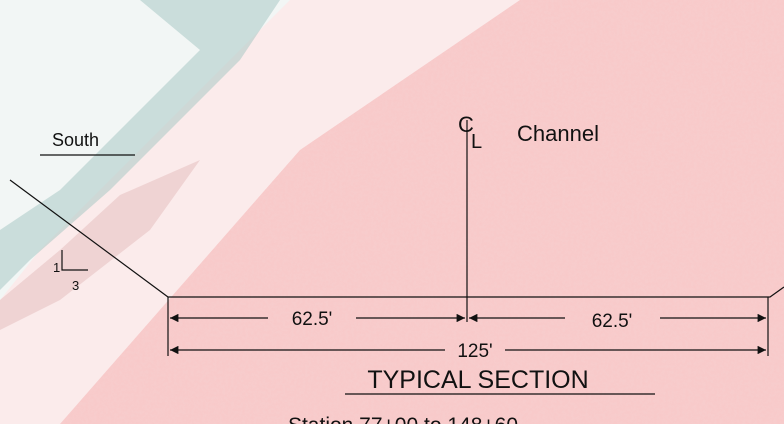  What do you see at coordinates (100, 245) in the screenshot?
I see `bank-shade` at bounding box center [100, 245].